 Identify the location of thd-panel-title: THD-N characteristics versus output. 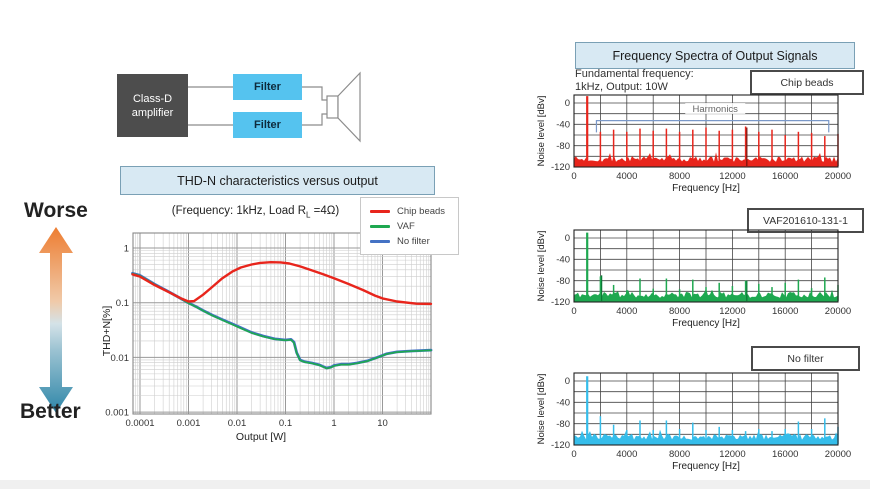
(277, 180).